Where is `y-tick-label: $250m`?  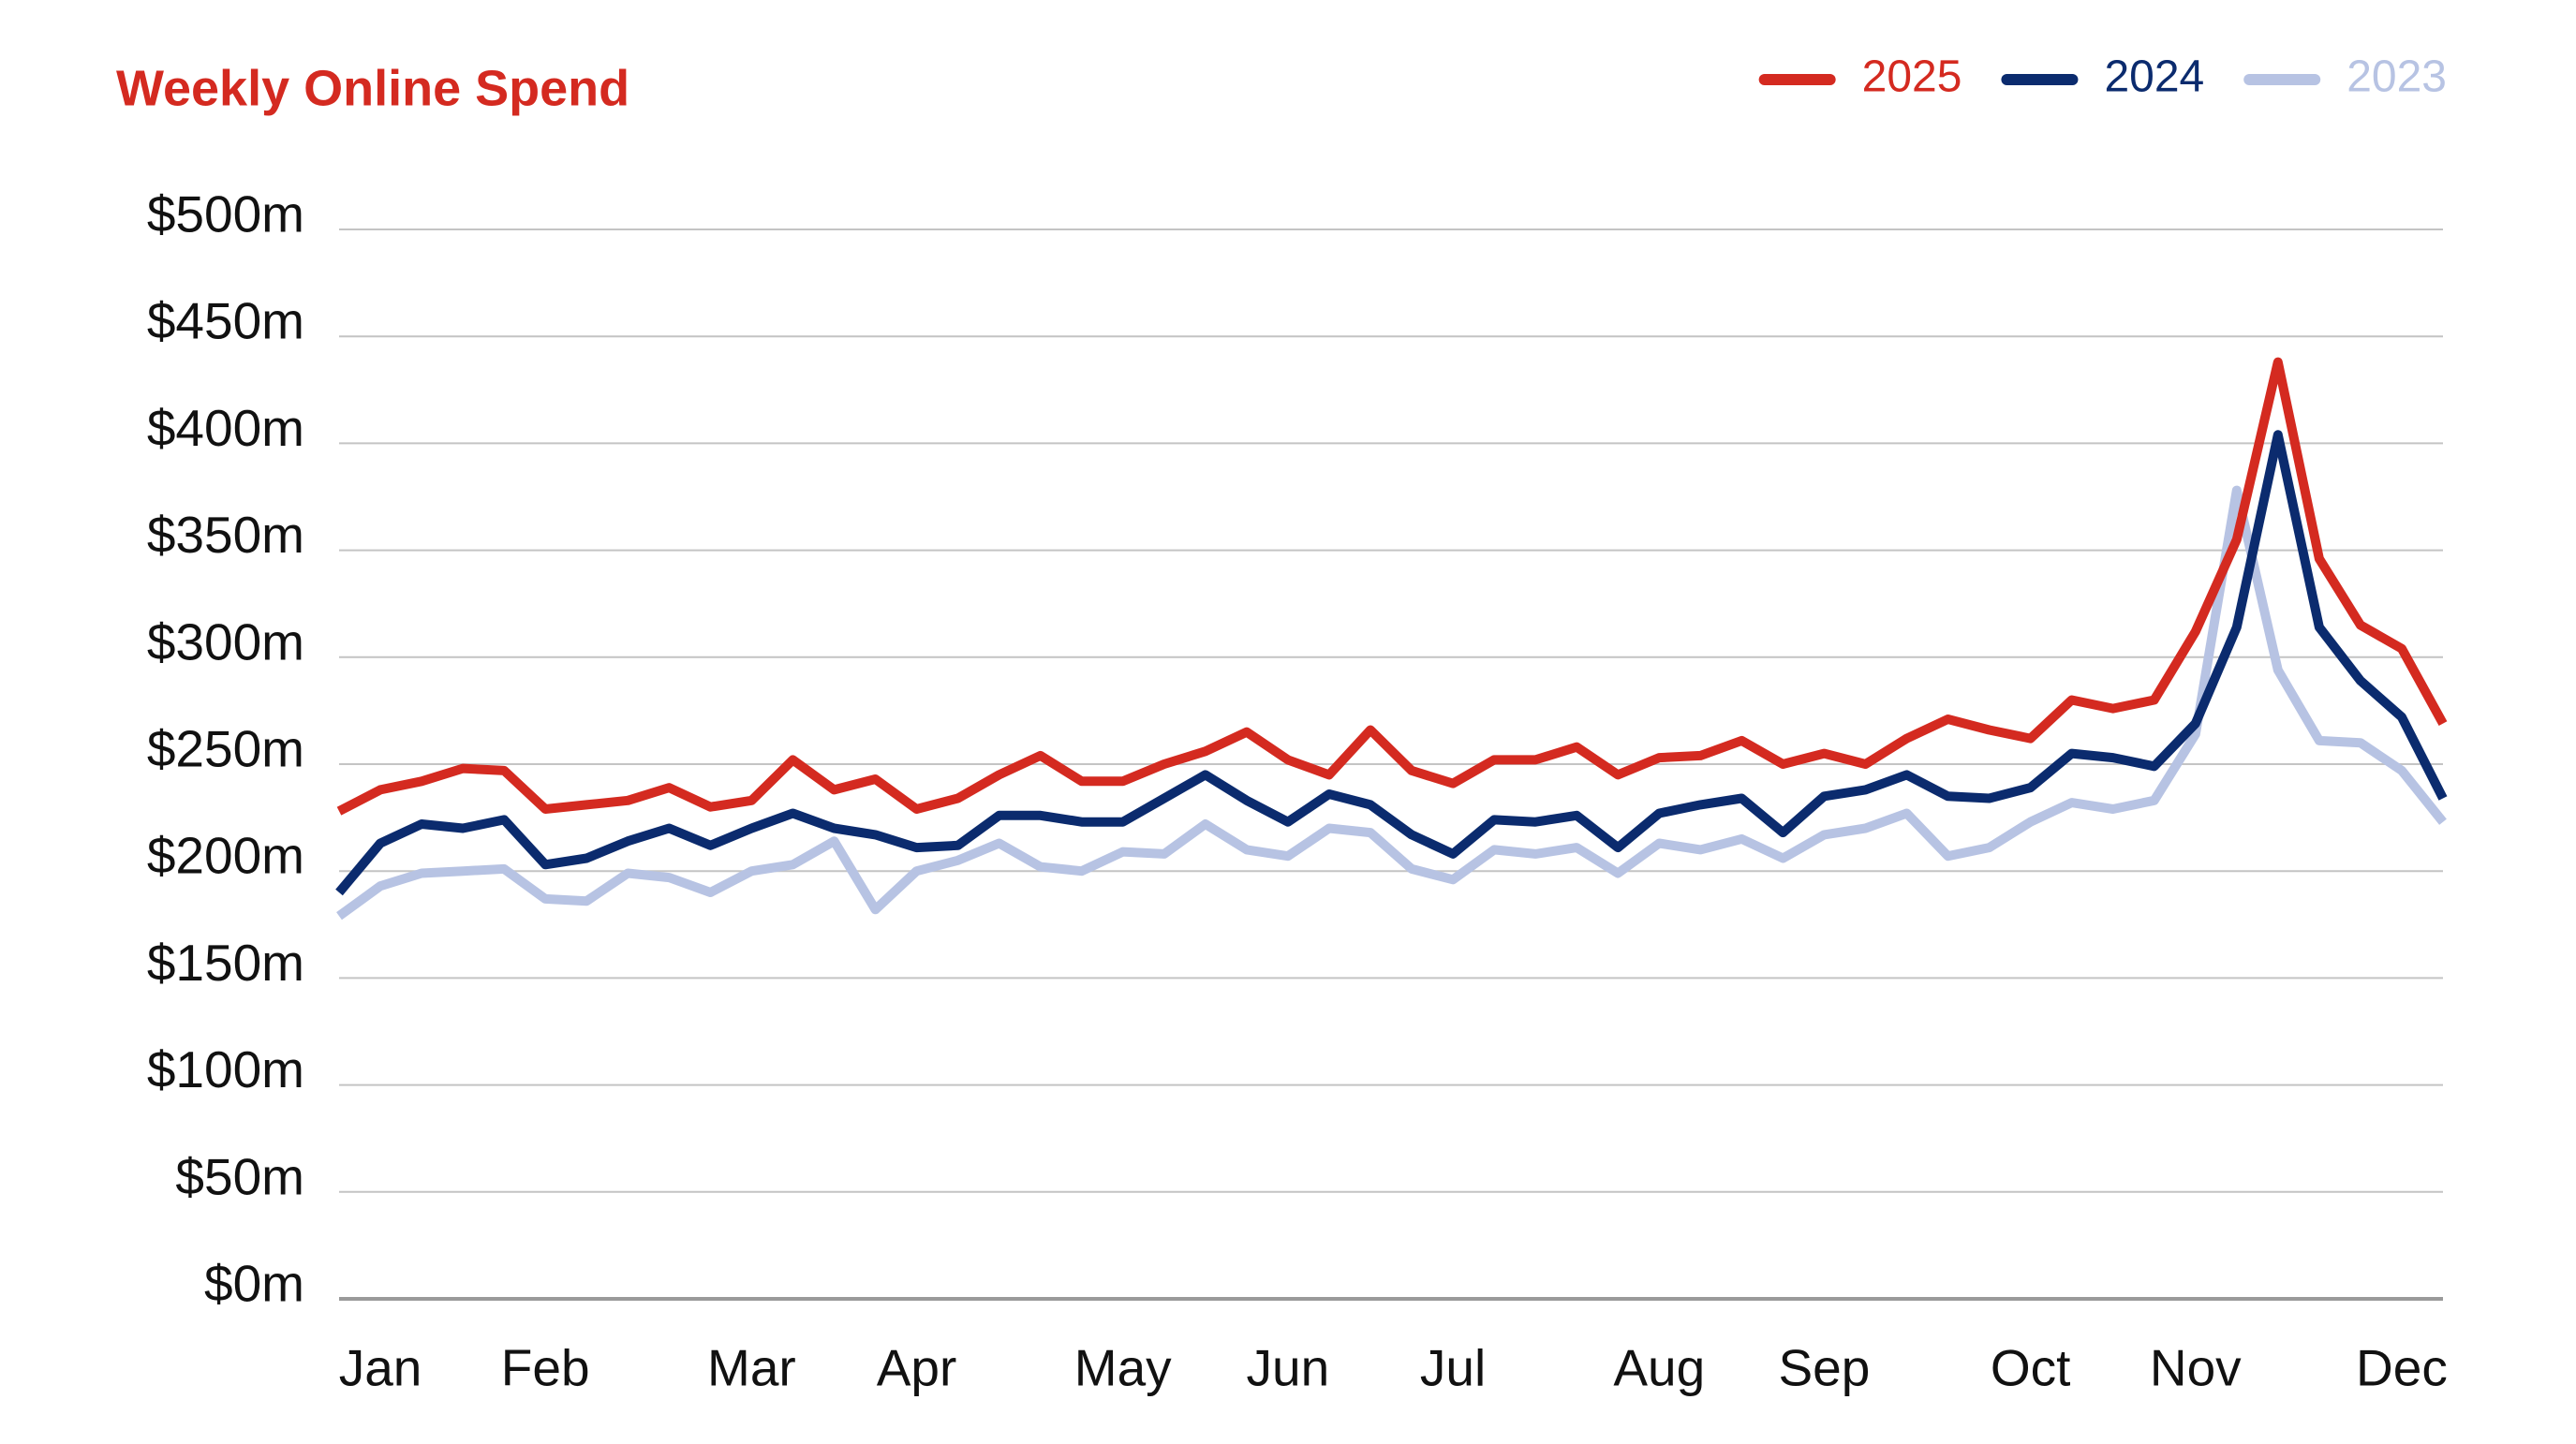 y-tick-label: $250m is located at coordinates (226, 749).